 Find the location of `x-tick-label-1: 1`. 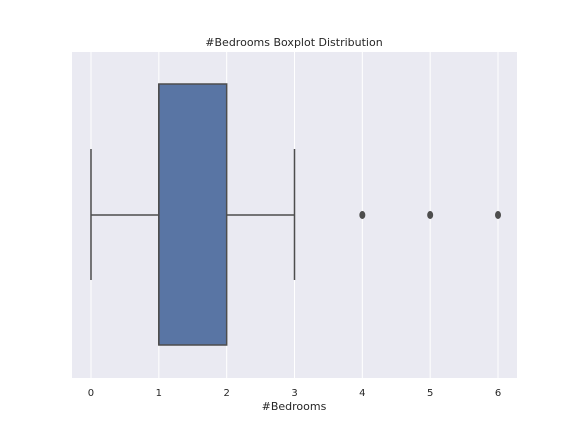

x-tick-label-1: 1 is located at coordinates (159, 393).